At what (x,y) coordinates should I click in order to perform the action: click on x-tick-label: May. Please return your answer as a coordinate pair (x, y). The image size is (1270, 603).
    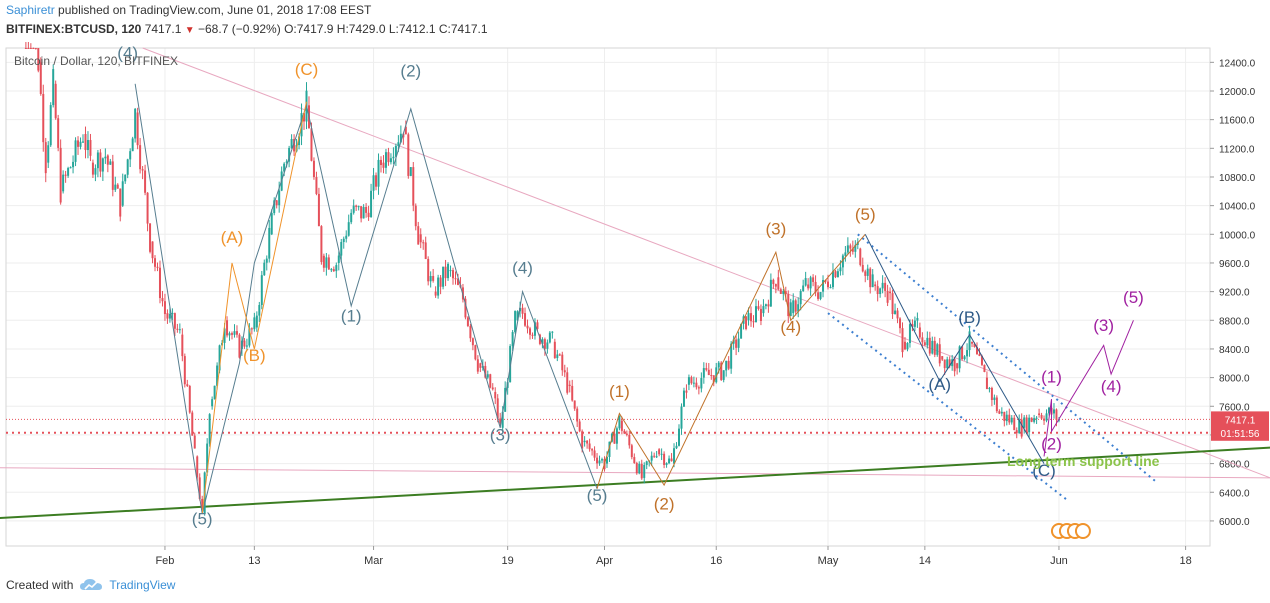
    Looking at the image, I should click on (828, 561).